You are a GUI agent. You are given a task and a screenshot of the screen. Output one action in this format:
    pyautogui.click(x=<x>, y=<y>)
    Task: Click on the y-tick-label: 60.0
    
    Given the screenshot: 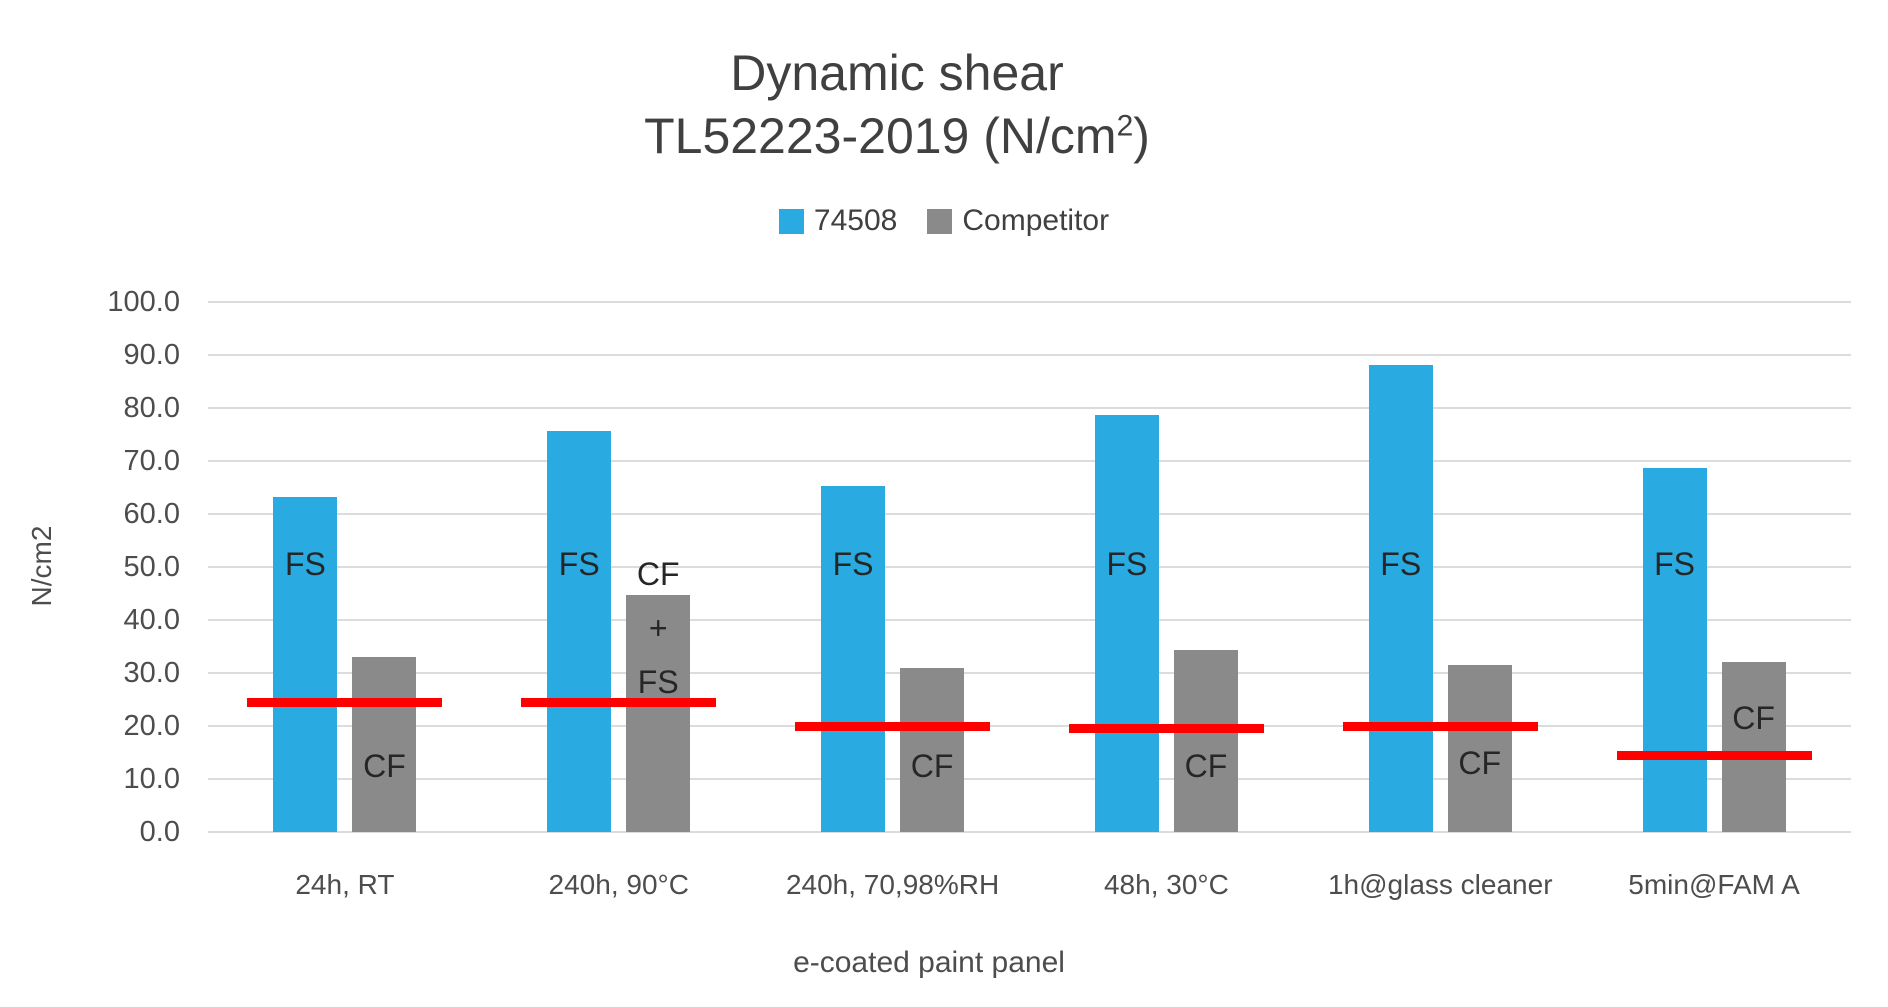 What is the action you would take?
    pyautogui.click(x=151, y=514)
    